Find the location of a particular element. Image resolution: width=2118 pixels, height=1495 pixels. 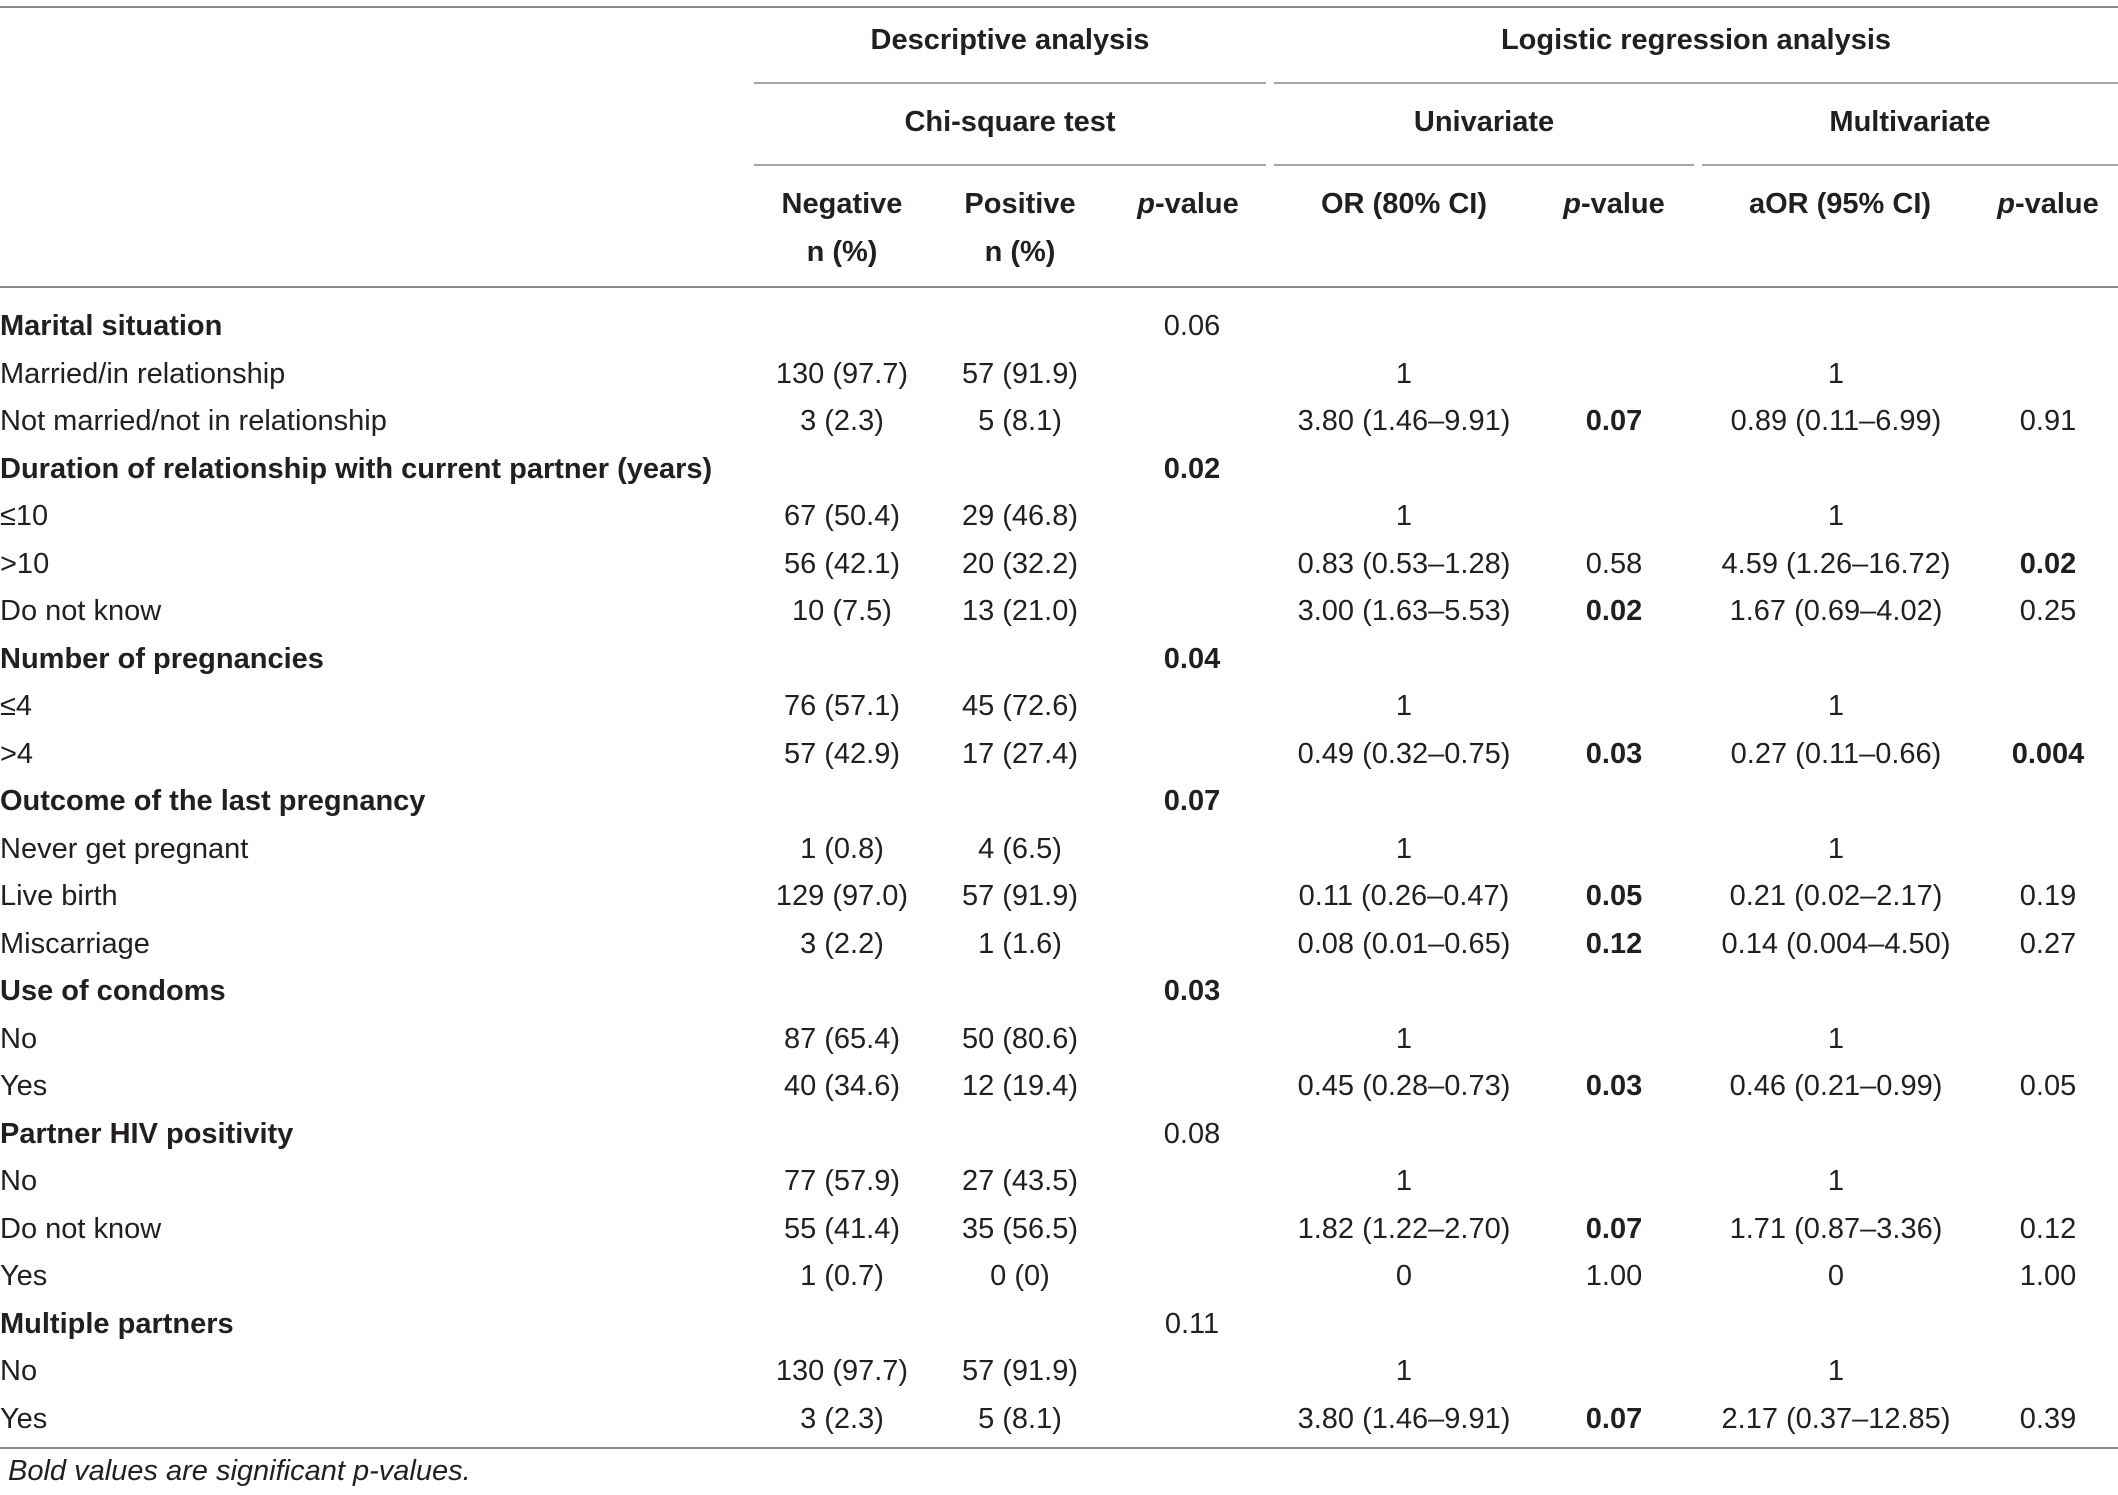

negative-count: 3 (2.2) is located at coordinates (842, 943).